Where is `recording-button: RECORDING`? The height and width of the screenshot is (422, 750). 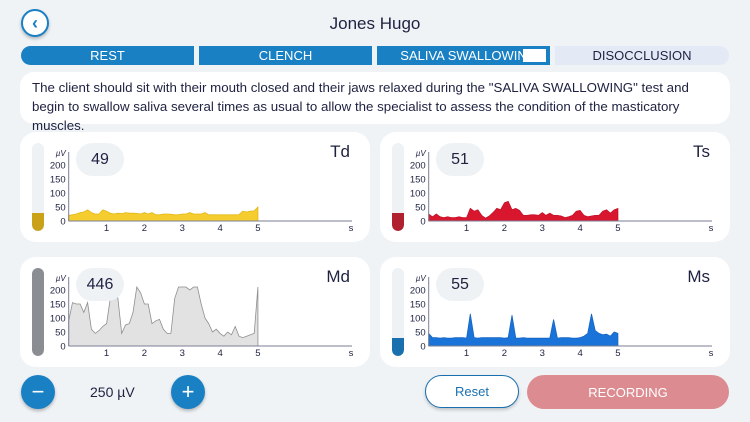
recording-button: RECORDING is located at coordinates (628, 392).